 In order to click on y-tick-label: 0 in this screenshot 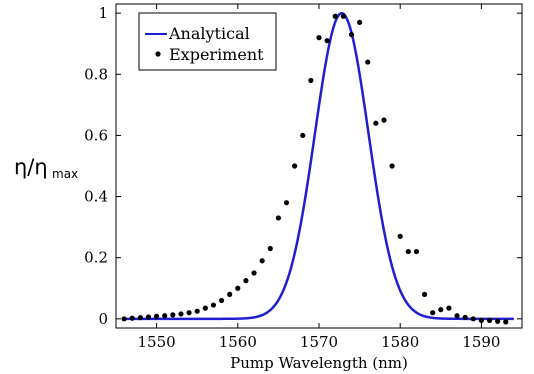, I will do `click(103, 319)`.